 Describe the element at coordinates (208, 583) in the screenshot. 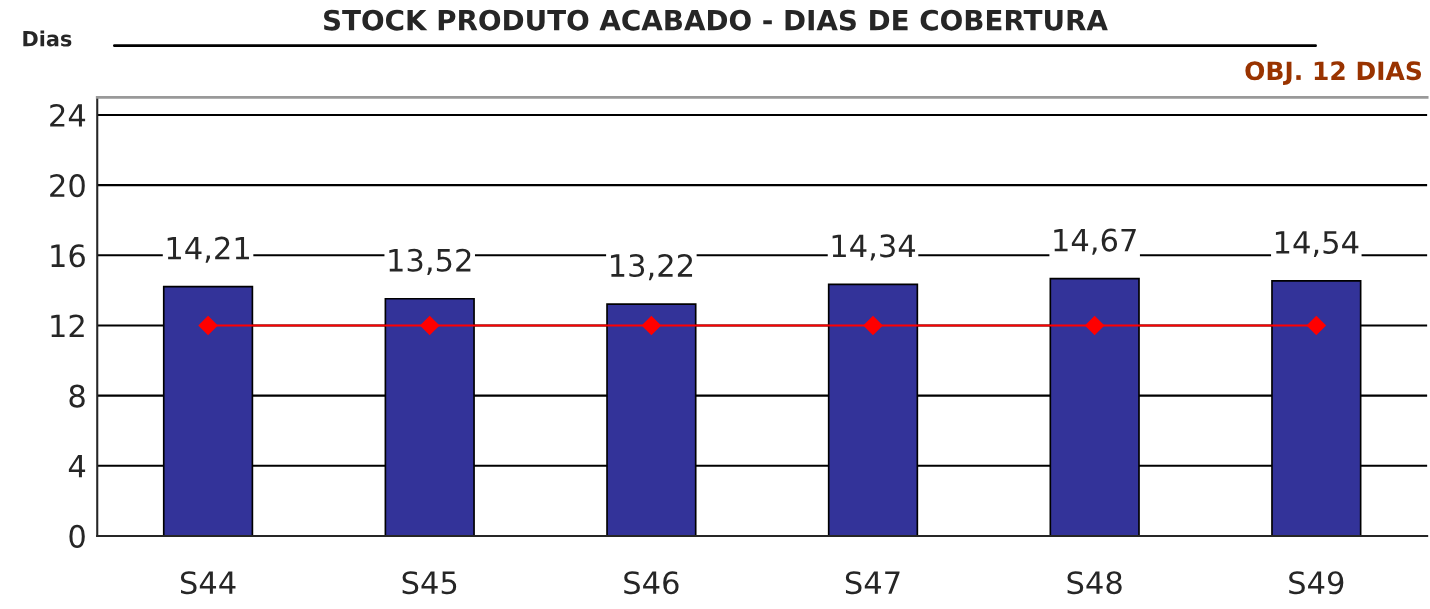

I see `x-tick-label: S44` at that location.